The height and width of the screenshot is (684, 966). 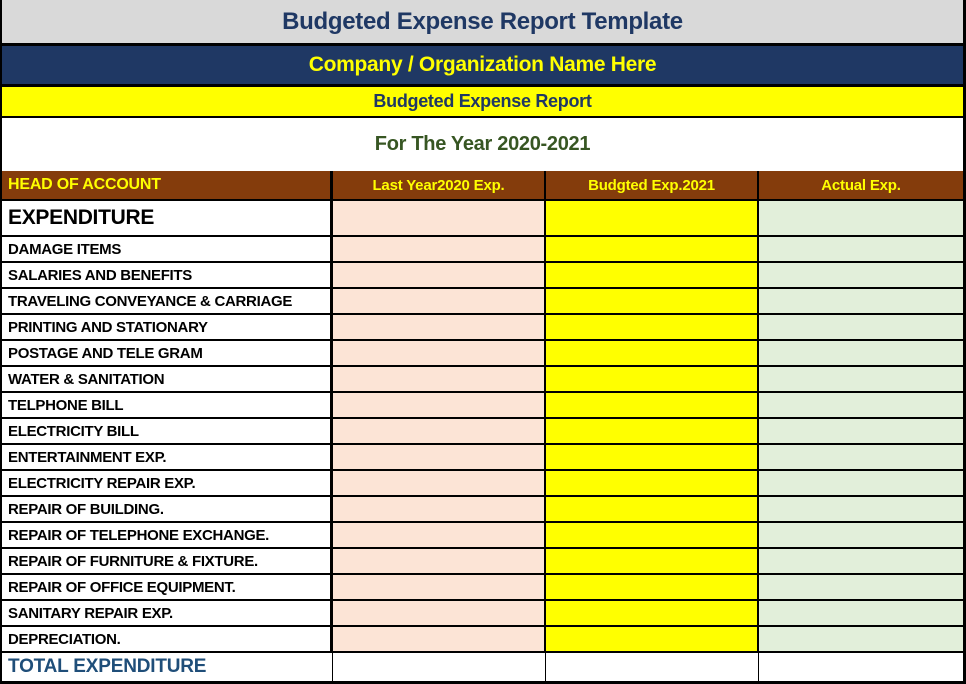 I want to click on cell-total-actual, so click(x=861, y=667).